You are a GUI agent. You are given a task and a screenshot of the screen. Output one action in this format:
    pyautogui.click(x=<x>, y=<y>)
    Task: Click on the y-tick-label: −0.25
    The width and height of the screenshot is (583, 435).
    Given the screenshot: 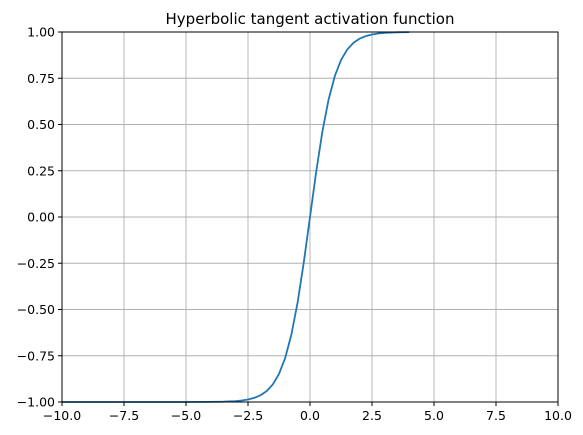 What is the action you would take?
    pyautogui.click(x=36, y=263)
    